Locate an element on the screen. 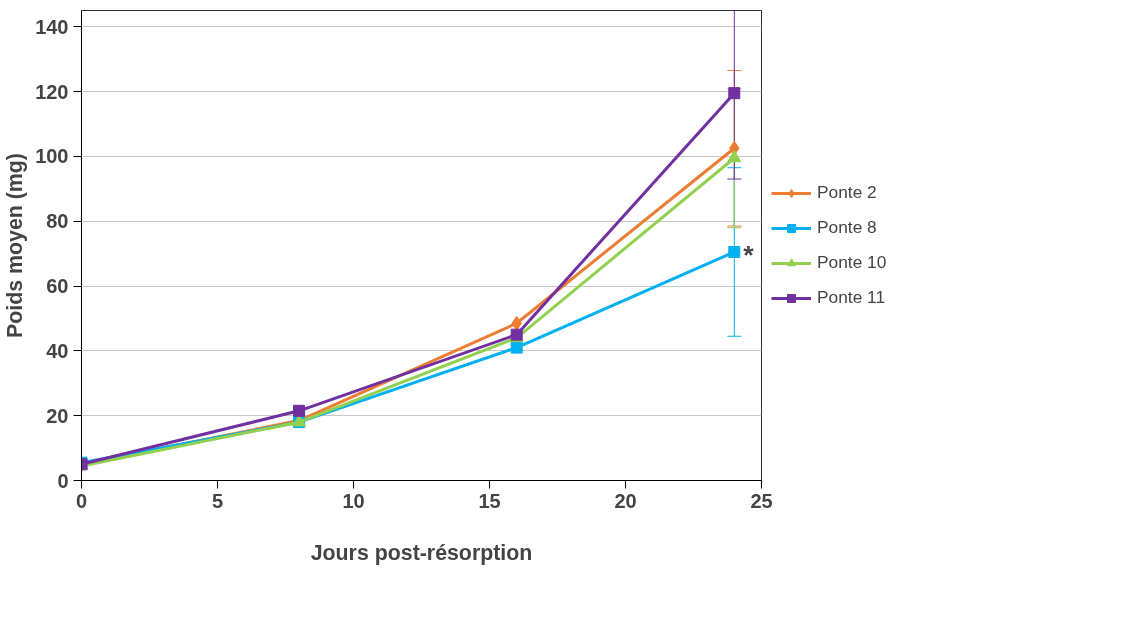 The height and width of the screenshot is (628, 1129). x-tick-label: 0 is located at coordinates (81, 500).